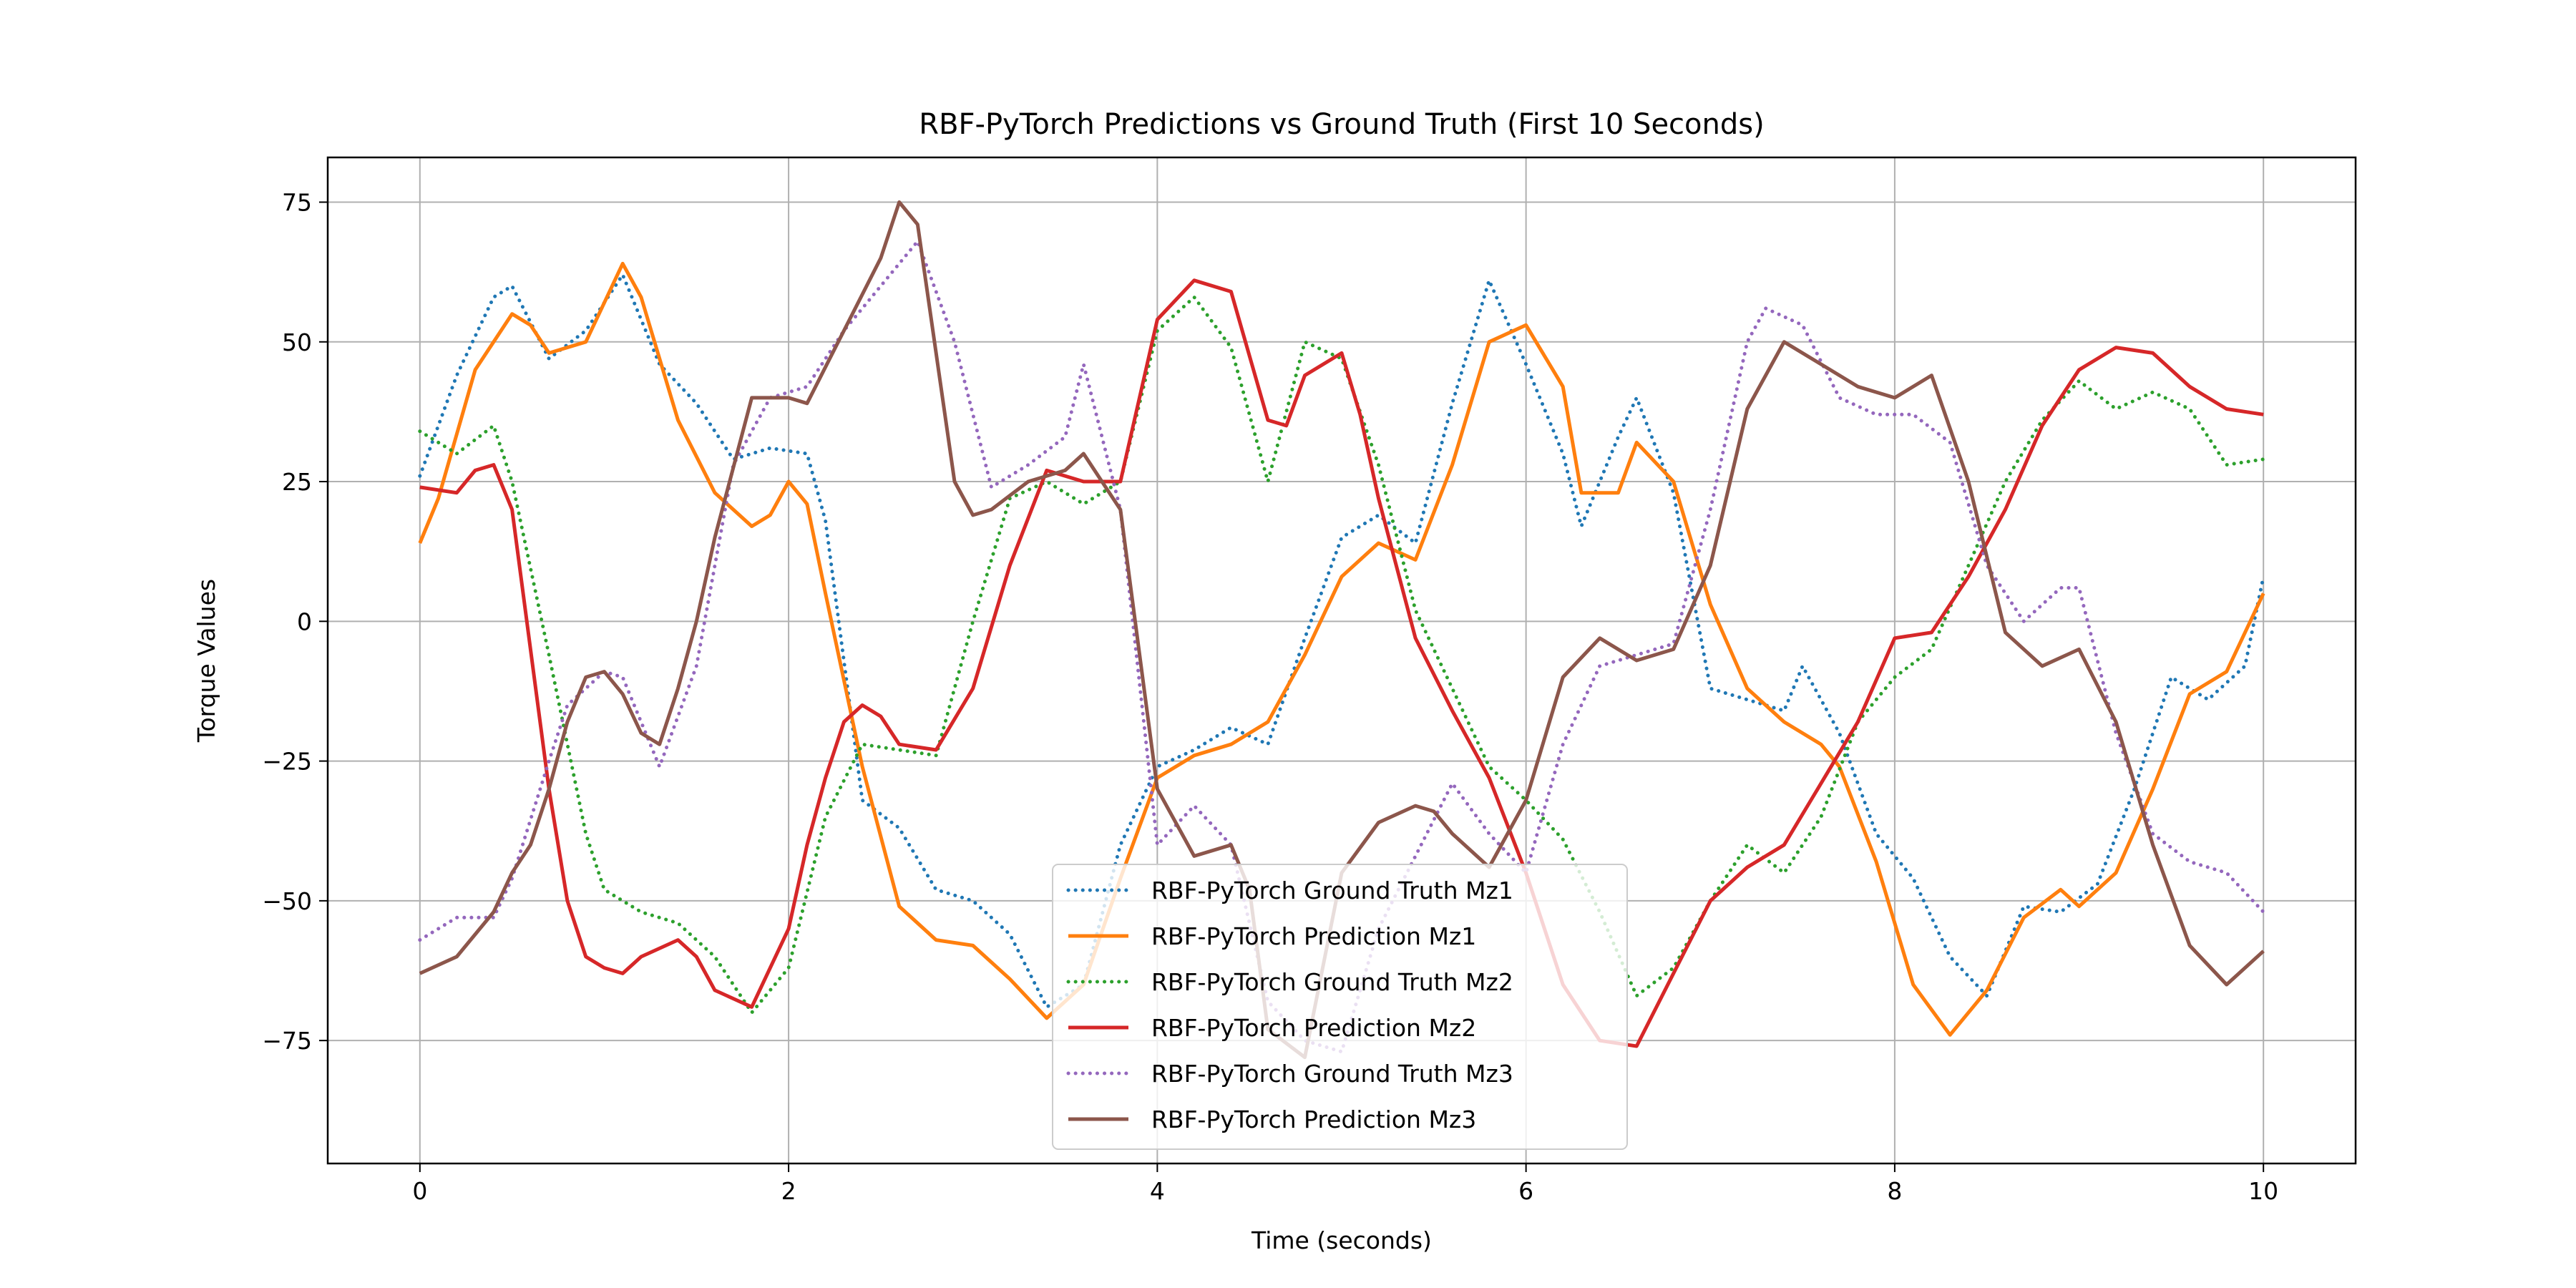  Describe the element at coordinates (287, 762) in the screenshot. I see `y-tick-label: −25` at that location.